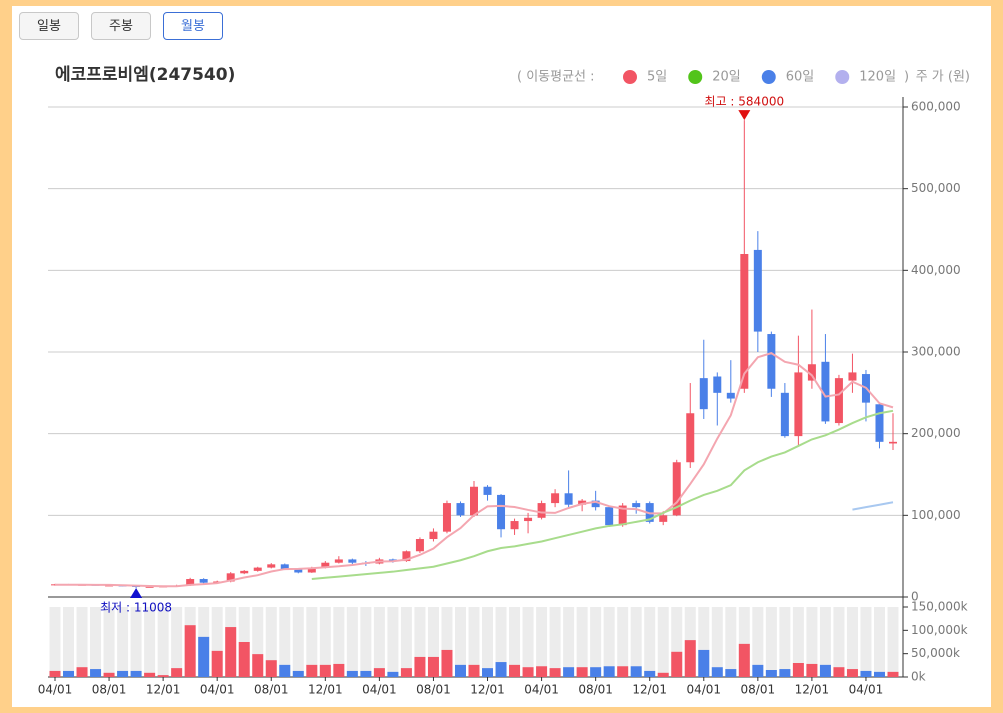 The width and height of the screenshot is (1003, 713). I want to click on period-button: 주봉, so click(121, 26).